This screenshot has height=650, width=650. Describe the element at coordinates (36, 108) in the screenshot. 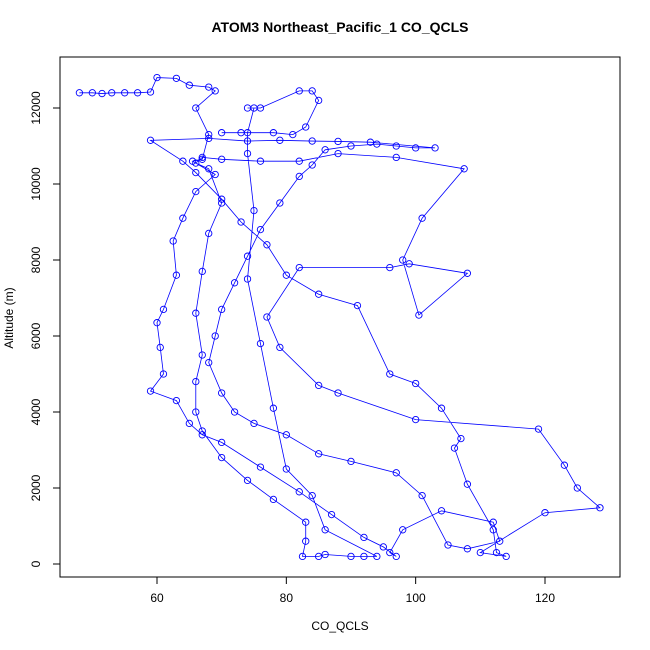

I see `y-tick-label: 12000` at that location.